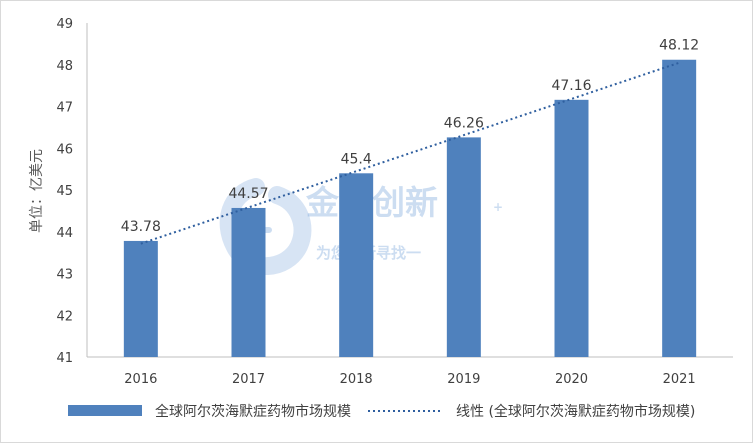 The image size is (753, 443). I want to click on y-tick-label: 44, so click(64, 233).